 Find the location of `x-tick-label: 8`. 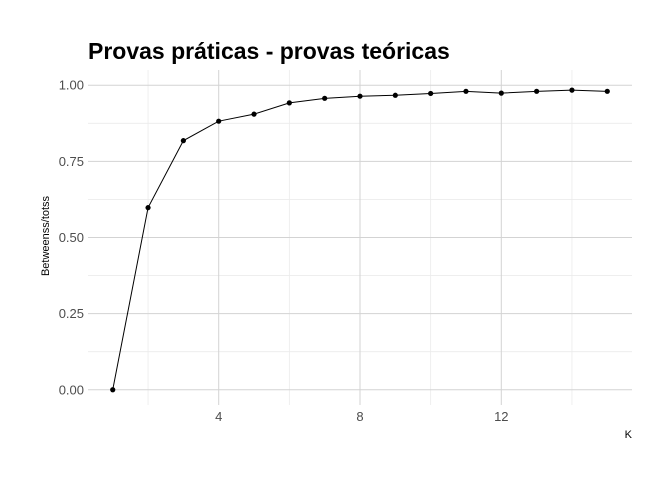

x-tick-label: 8 is located at coordinates (359, 416).